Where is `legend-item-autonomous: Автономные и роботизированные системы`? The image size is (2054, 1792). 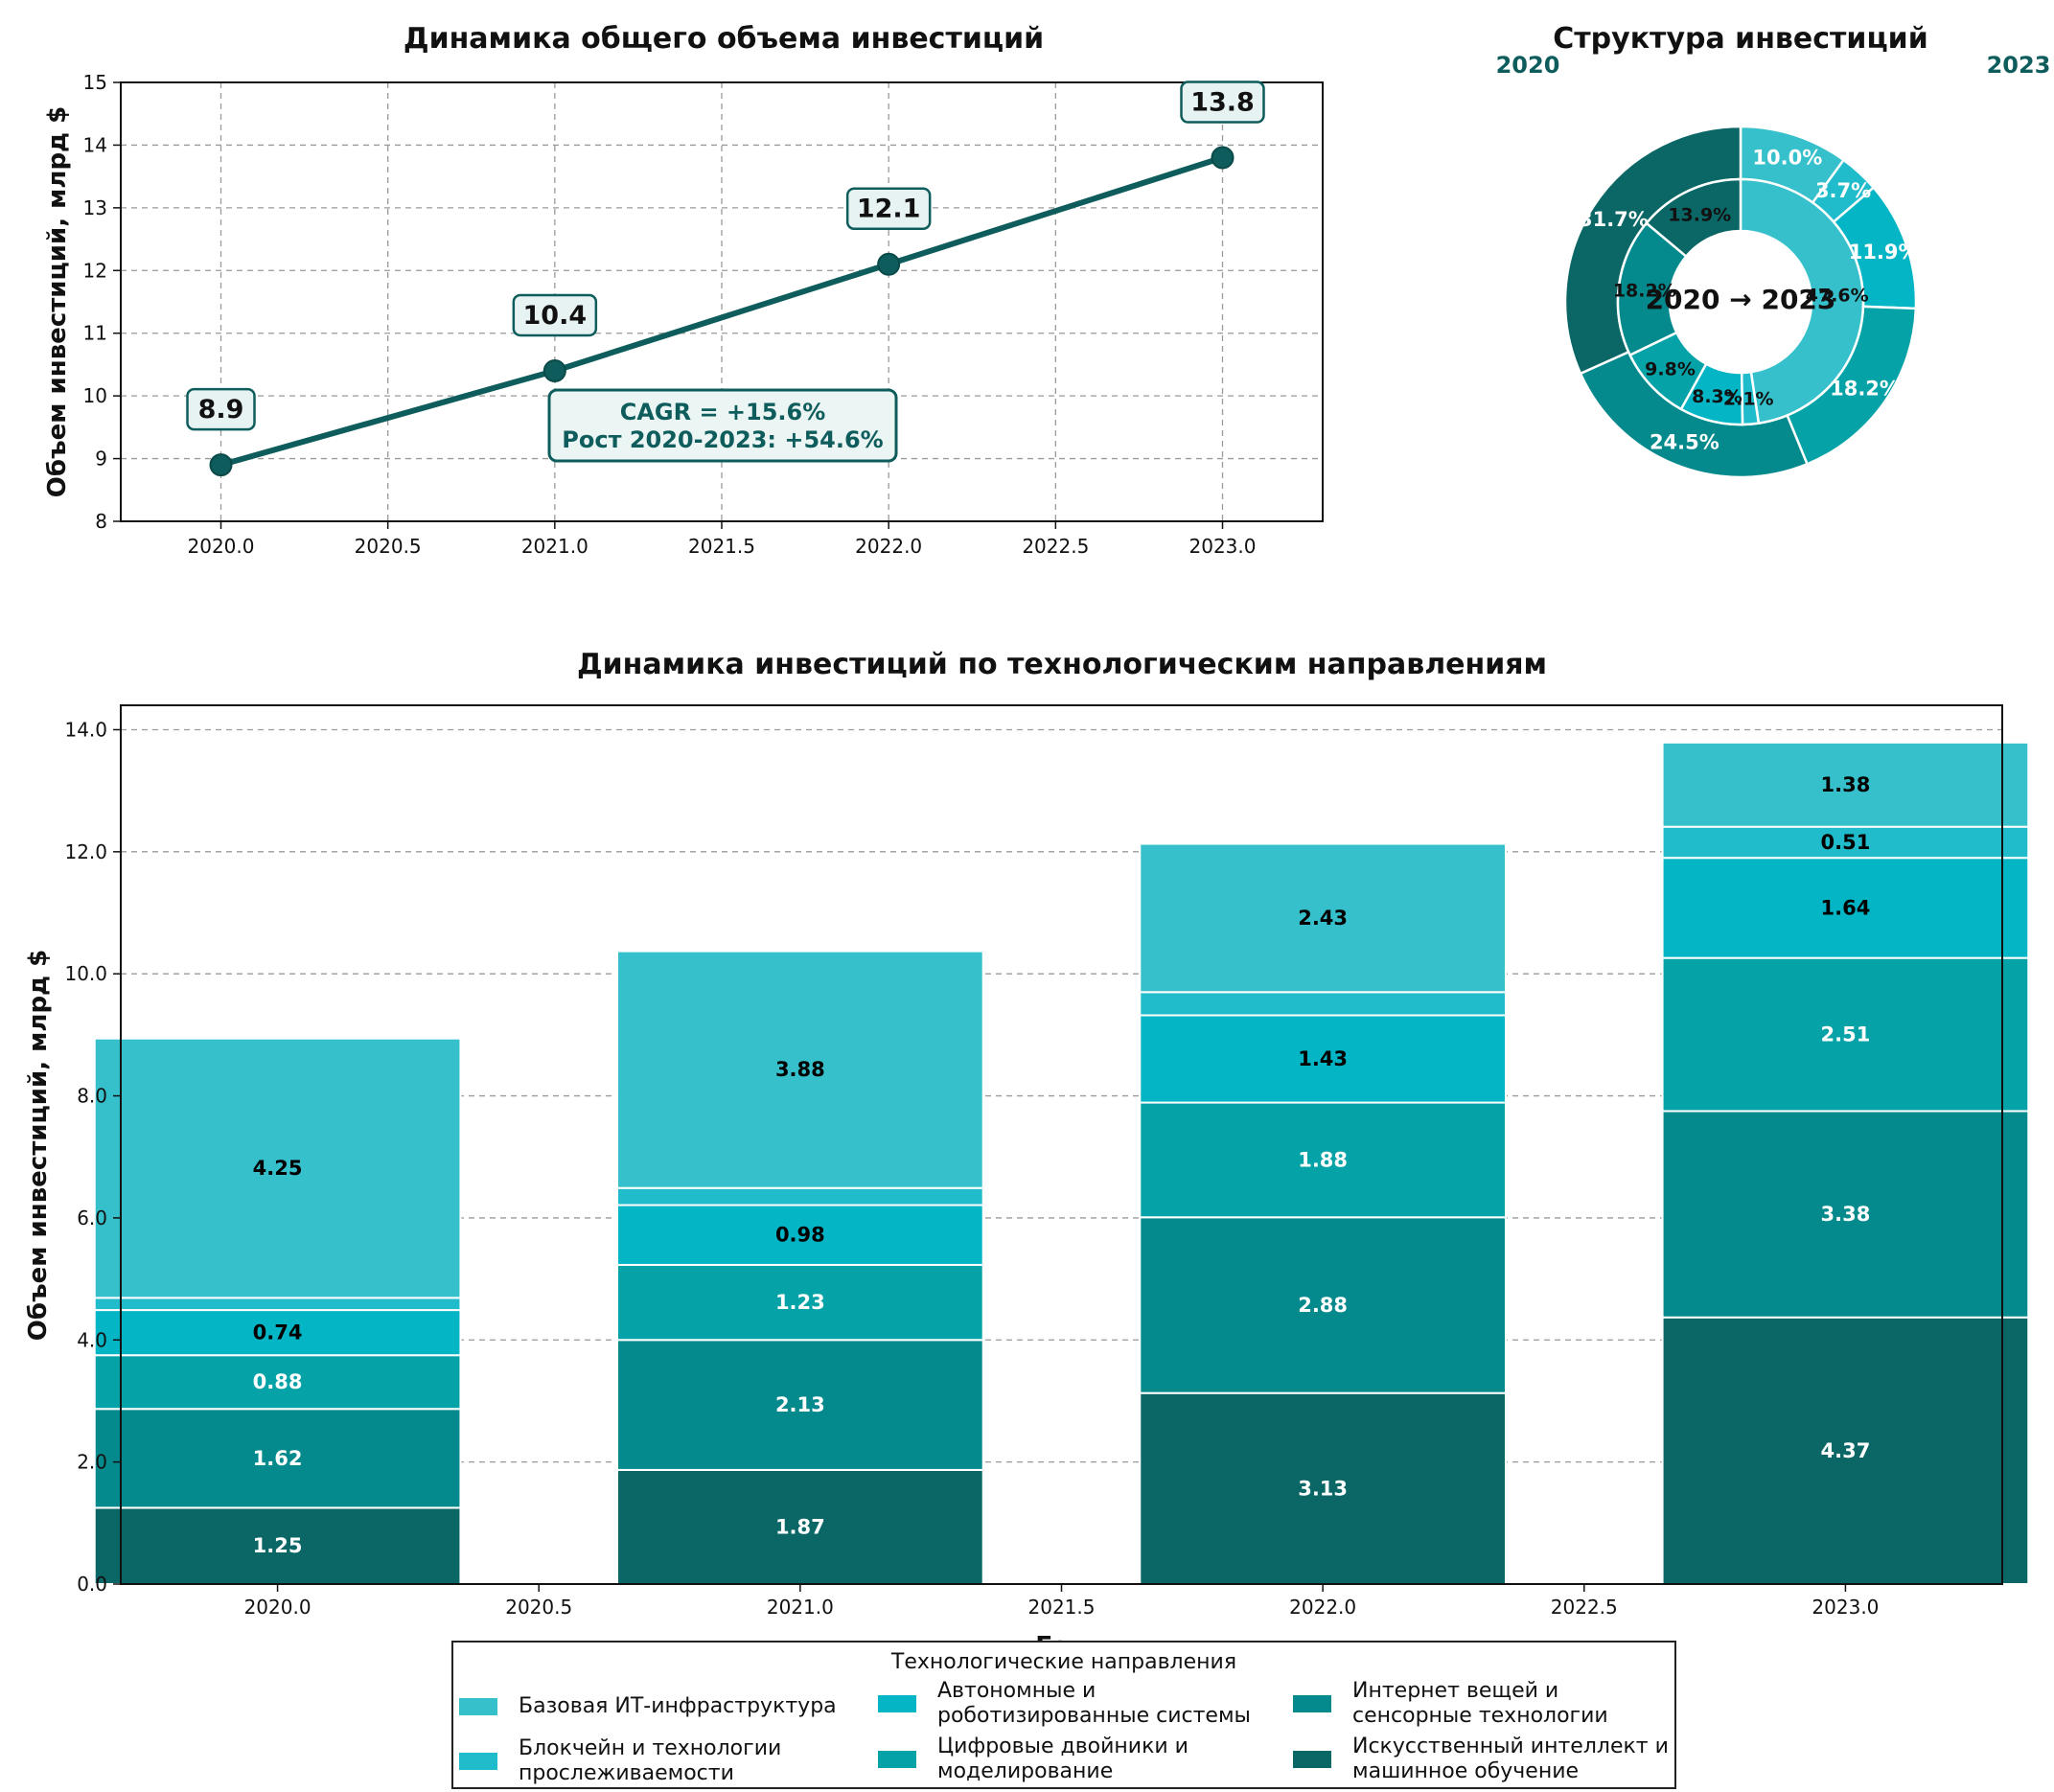 legend-item-autonomous: Автономные и роботизированные системы is located at coordinates (1065, 1704).